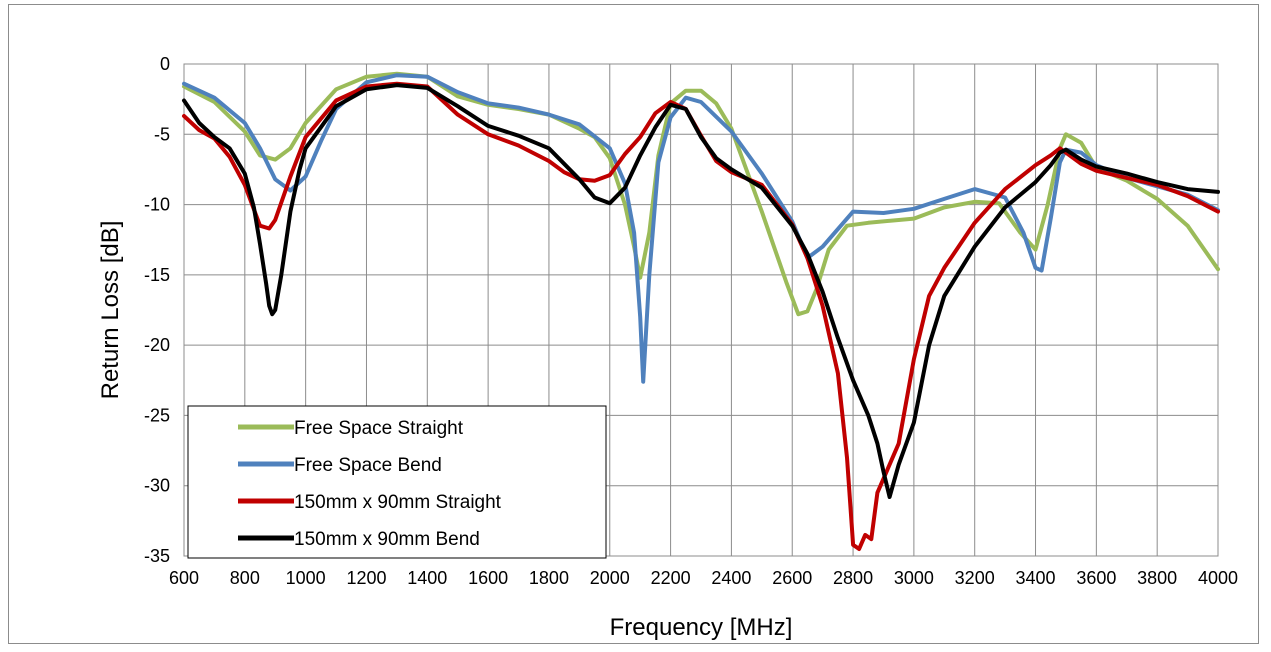  Describe the element at coordinates (157, 275) in the screenshot. I see `y-tick-label: -15` at that location.